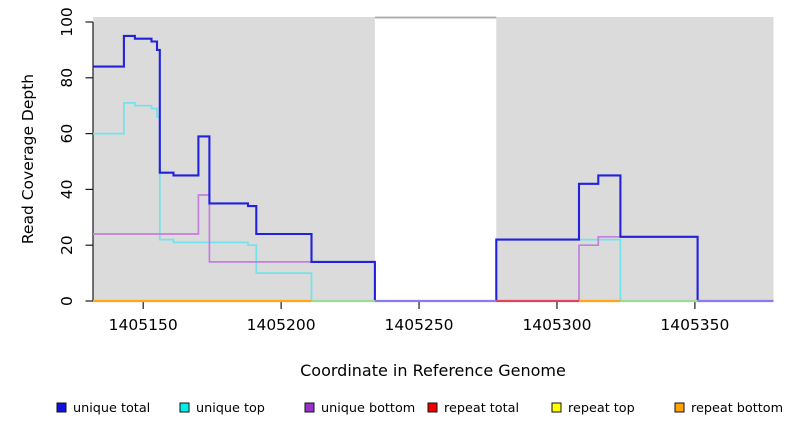  What do you see at coordinates (230, 408) in the screenshot?
I see `legend-label: unique top` at bounding box center [230, 408].